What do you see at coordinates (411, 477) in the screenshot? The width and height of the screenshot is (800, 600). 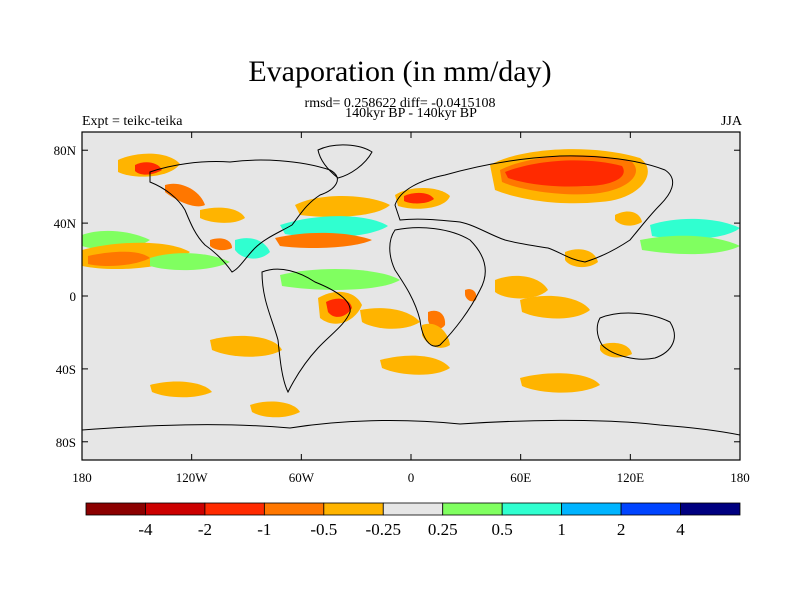 I see `x-tick-label: 0` at bounding box center [411, 477].